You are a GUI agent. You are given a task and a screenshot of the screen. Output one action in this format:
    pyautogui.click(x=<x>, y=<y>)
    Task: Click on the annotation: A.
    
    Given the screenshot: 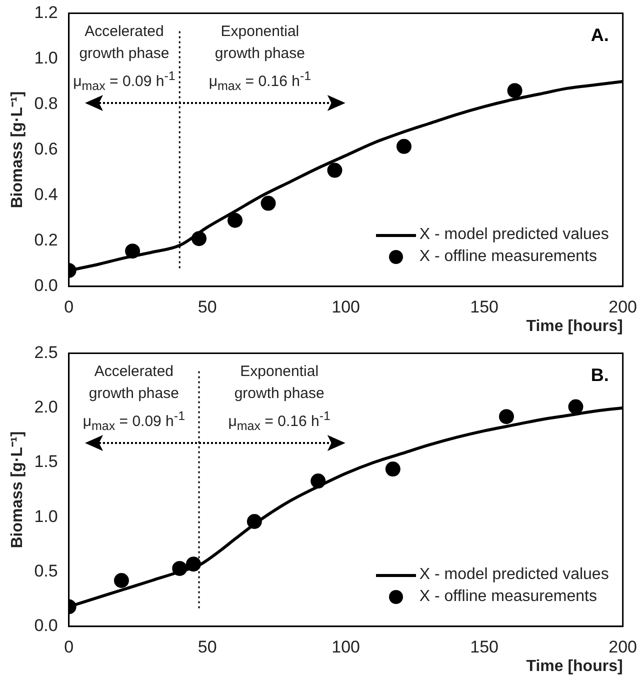 What is the action you would take?
    pyautogui.click(x=599, y=35)
    